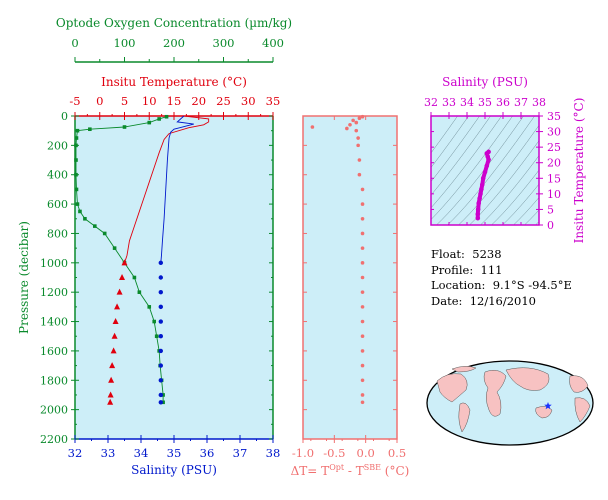 The height and width of the screenshot is (500, 608). Describe the element at coordinates (485, 82) in the screenshot. I see `ts-salinity-axis-title: Salinity (PSU)` at that location.